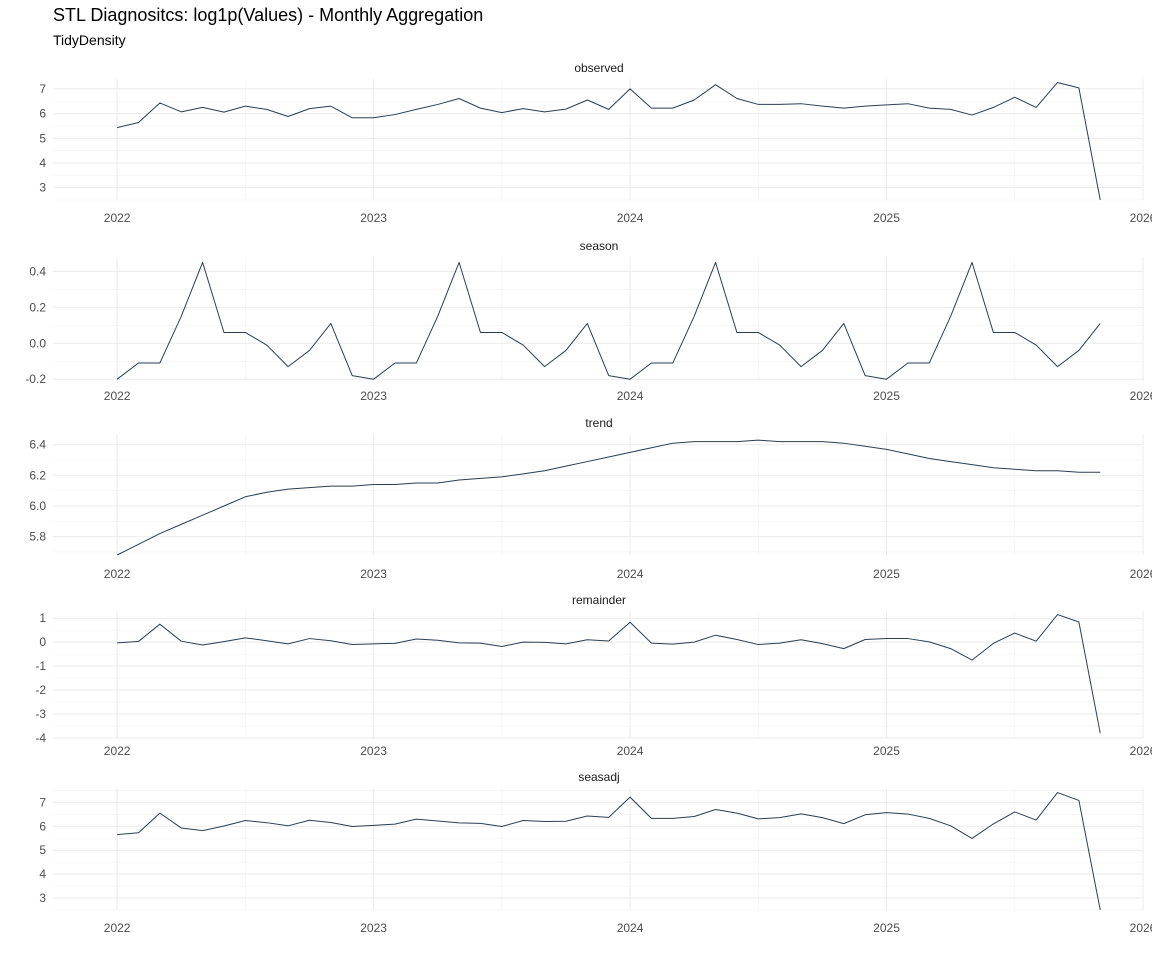  I want to click on series-line-trend, so click(608, 497).